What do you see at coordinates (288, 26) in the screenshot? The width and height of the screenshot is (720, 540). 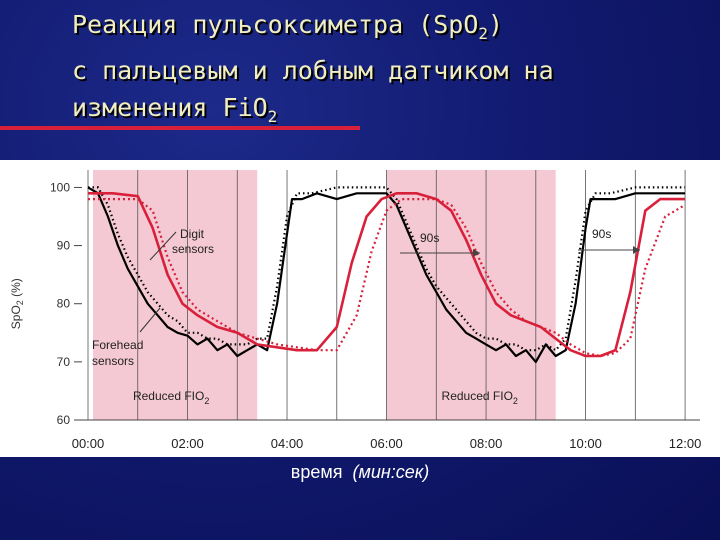 I see `title-line-1: Реакция пульсоксиметра (SpO2)` at bounding box center [288, 26].